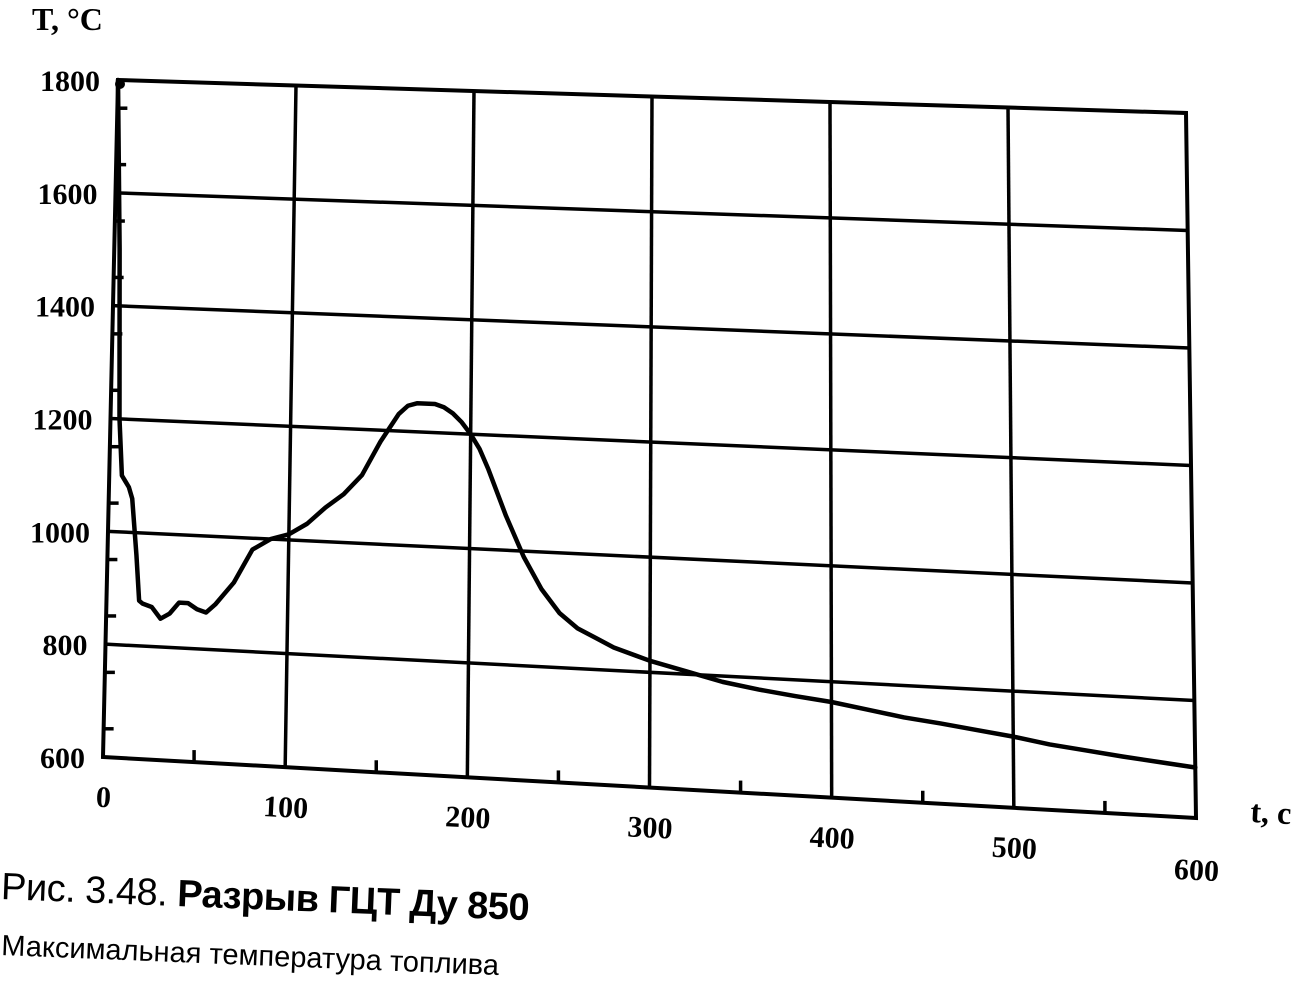 The image size is (1301, 1006). What do you see at coordinates (120, 84) in the screenshot?
I see `start-marker` at bounding box center [120, 84].